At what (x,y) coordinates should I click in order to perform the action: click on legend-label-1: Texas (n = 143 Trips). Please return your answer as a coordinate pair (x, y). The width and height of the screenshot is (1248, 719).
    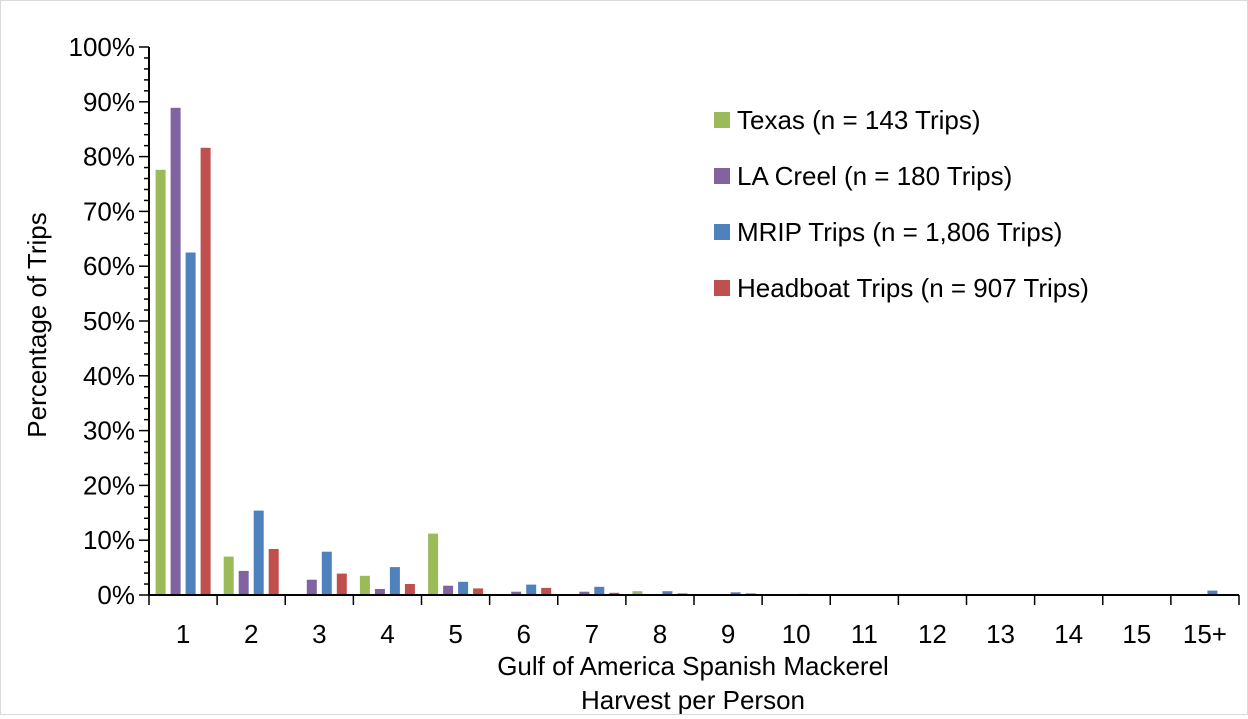
    Looking at the image, I should click on (859, 120).